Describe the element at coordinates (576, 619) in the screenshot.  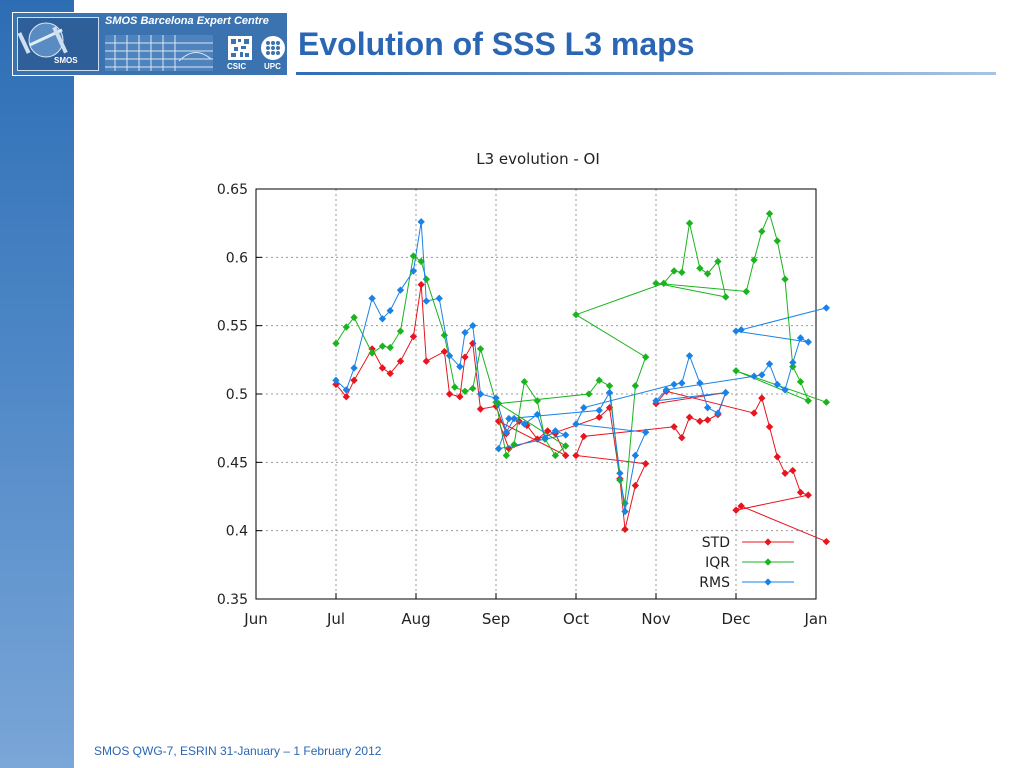
I see `x-tick-label: Oct` at that location.